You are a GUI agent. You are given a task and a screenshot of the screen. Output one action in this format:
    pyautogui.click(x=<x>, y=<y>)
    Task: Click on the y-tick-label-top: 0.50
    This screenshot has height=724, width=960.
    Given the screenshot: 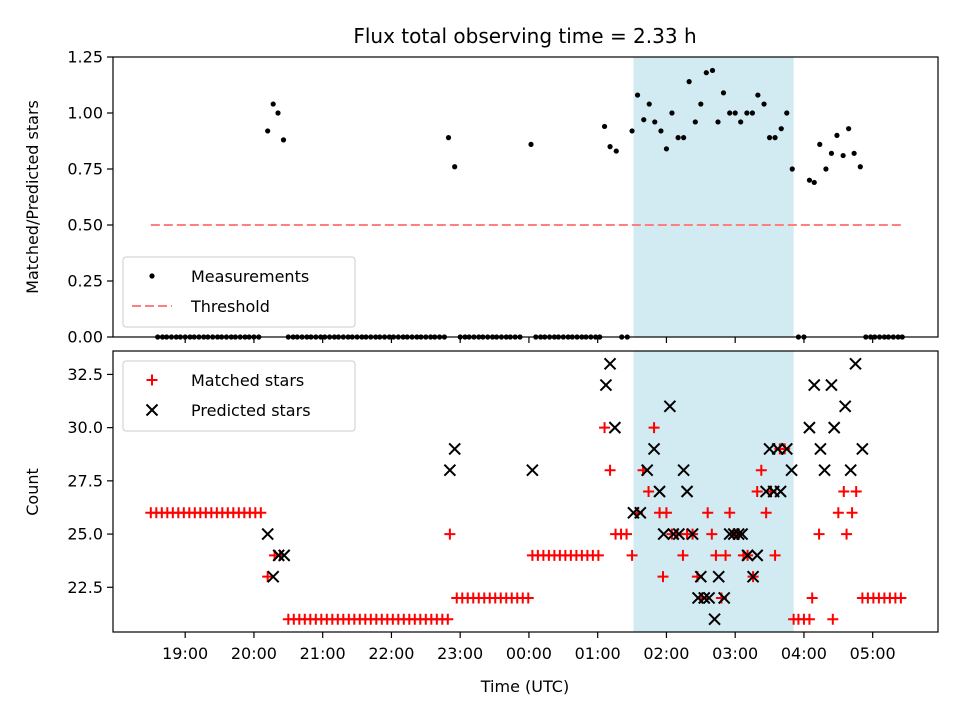 What is the action you would take?
    pyautogui.click(x=85, y=225)
    